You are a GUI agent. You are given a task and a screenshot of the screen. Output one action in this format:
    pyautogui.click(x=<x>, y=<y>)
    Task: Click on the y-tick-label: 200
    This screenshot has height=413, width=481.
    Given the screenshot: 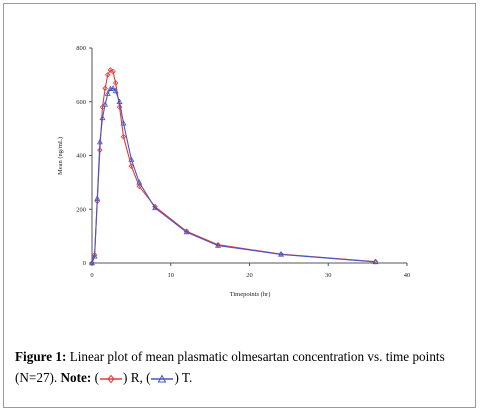 What is the action you would take?
    pyautogui.click(x=81, y=209)
    